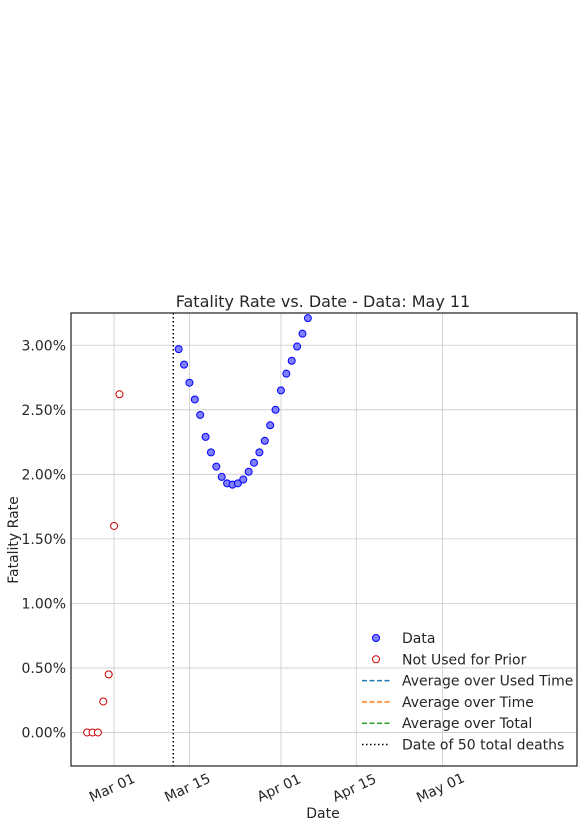  I want to click on legend-label: Date of 50 total deaths, so click(483, 746).